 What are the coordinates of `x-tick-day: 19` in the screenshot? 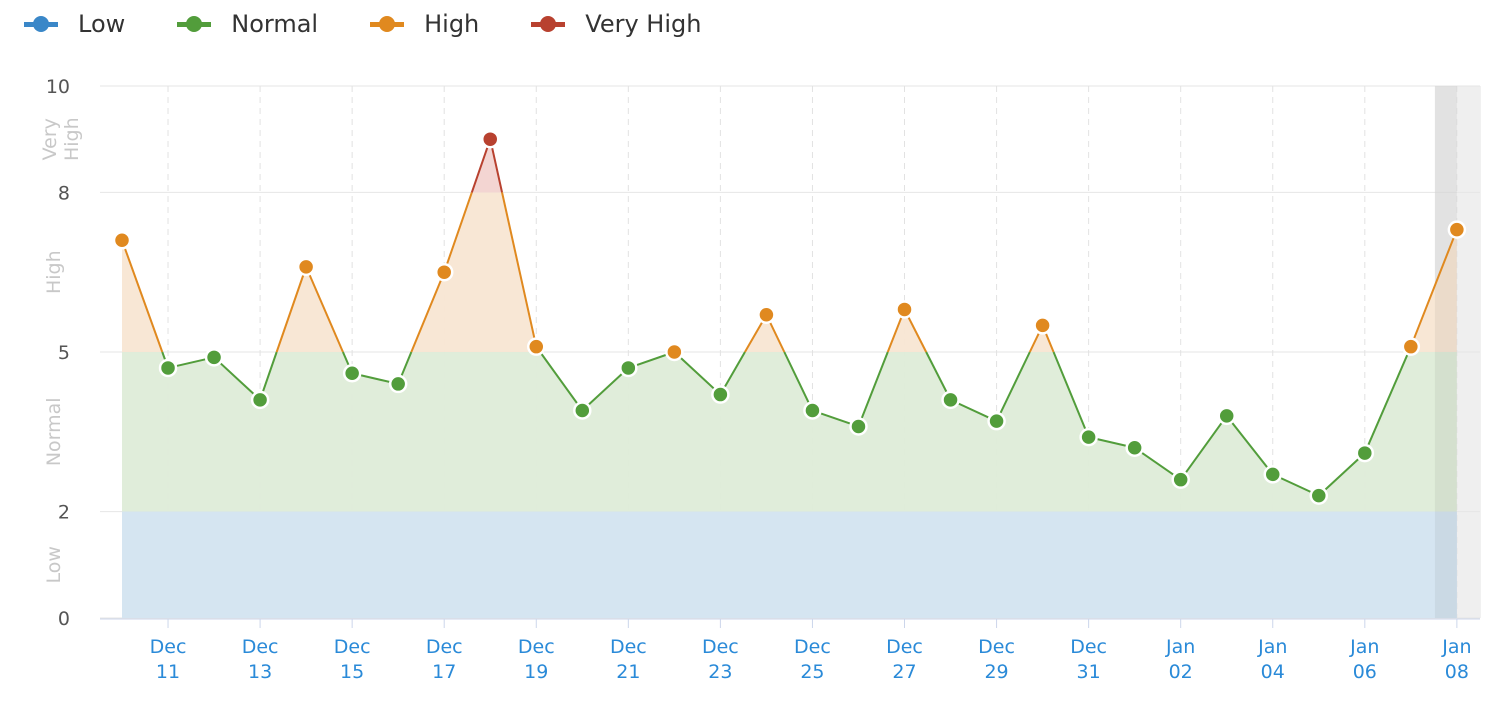 It's located at (536, 672).